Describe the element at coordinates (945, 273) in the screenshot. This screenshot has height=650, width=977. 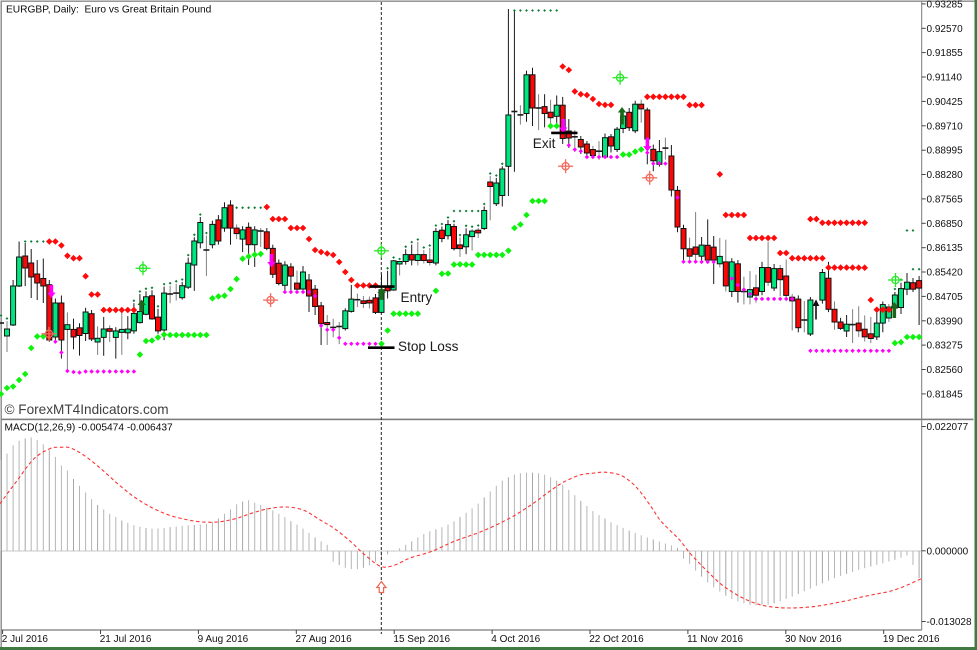
I see `svg-text: 0.85420` at that location.